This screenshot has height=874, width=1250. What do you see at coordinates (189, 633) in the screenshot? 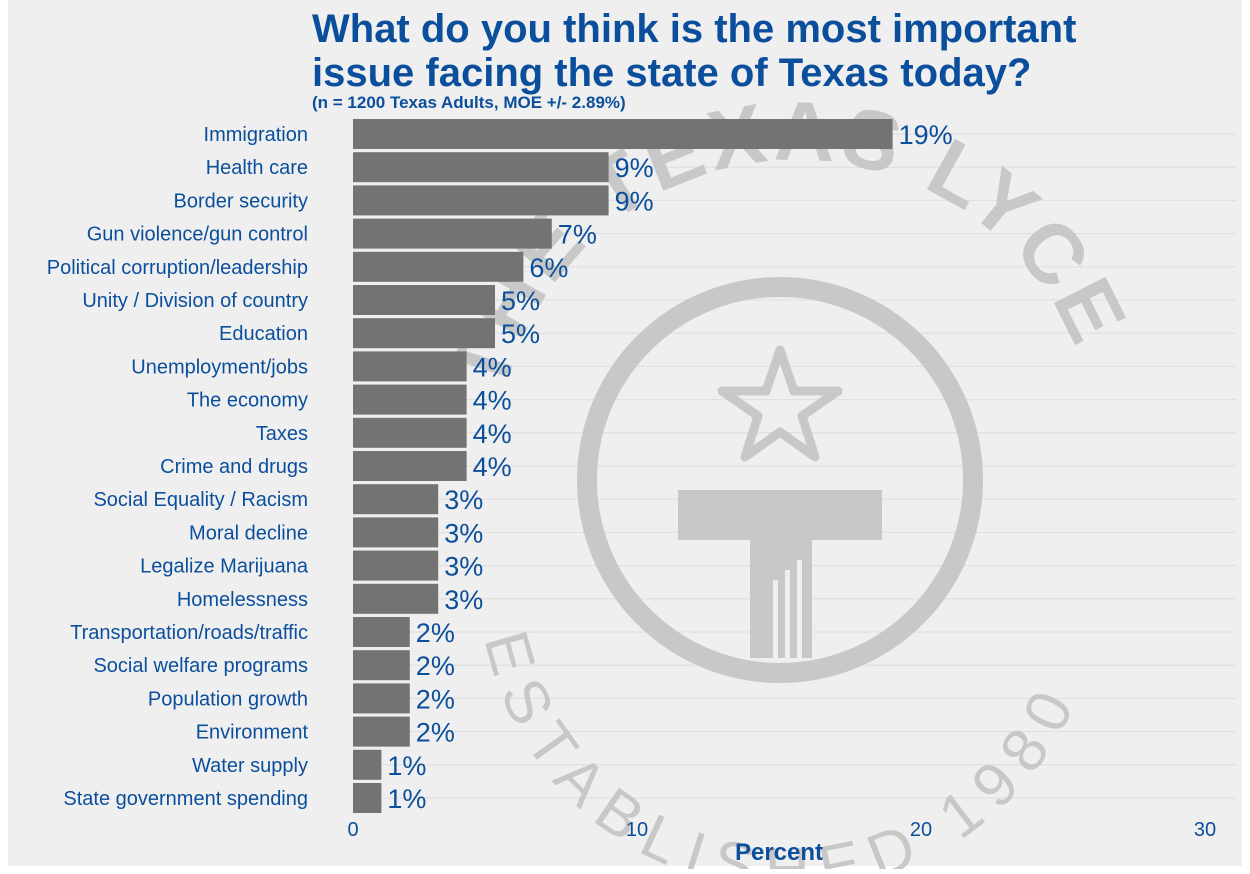
I see `category-label: Transportation/roads/traffic` at bounding box center [189, 633].